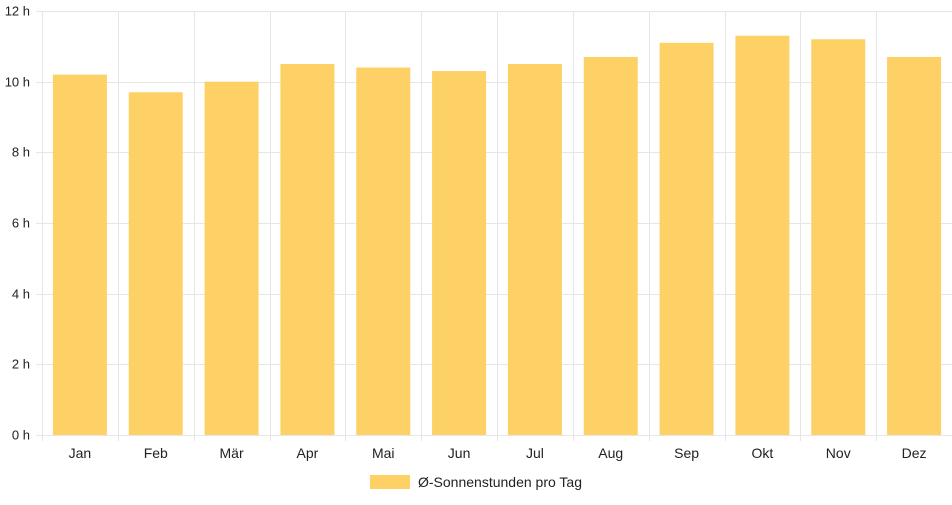 The height and width of the screenshot is (505, 952). Describe the element at coordinates (763, 453) in the screenshot. I see `x-tick-label: Okt` at that location.